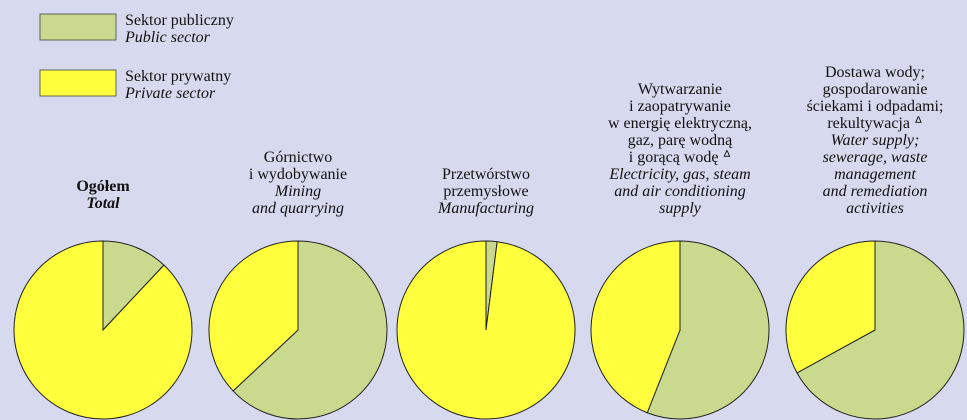 This screenshot has height=420, width=967. I want to click on pie-title: Dostawa wody;, so click(875, 72).